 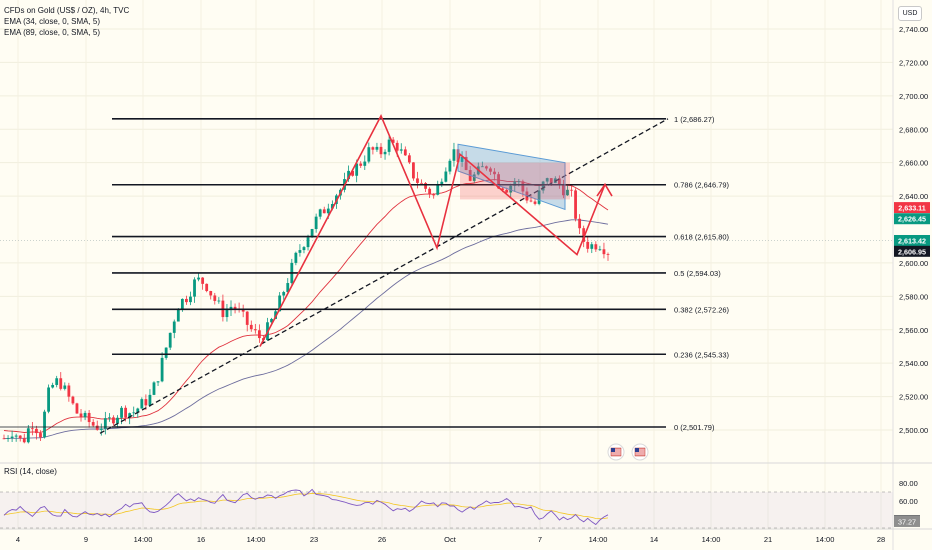 What do you see at coordinates (67, 10) in the screenshot?
I see `symbol-title: CFDs on Gold (US$ / OZ), 4h, TVC` at bounding box center [67, 10].